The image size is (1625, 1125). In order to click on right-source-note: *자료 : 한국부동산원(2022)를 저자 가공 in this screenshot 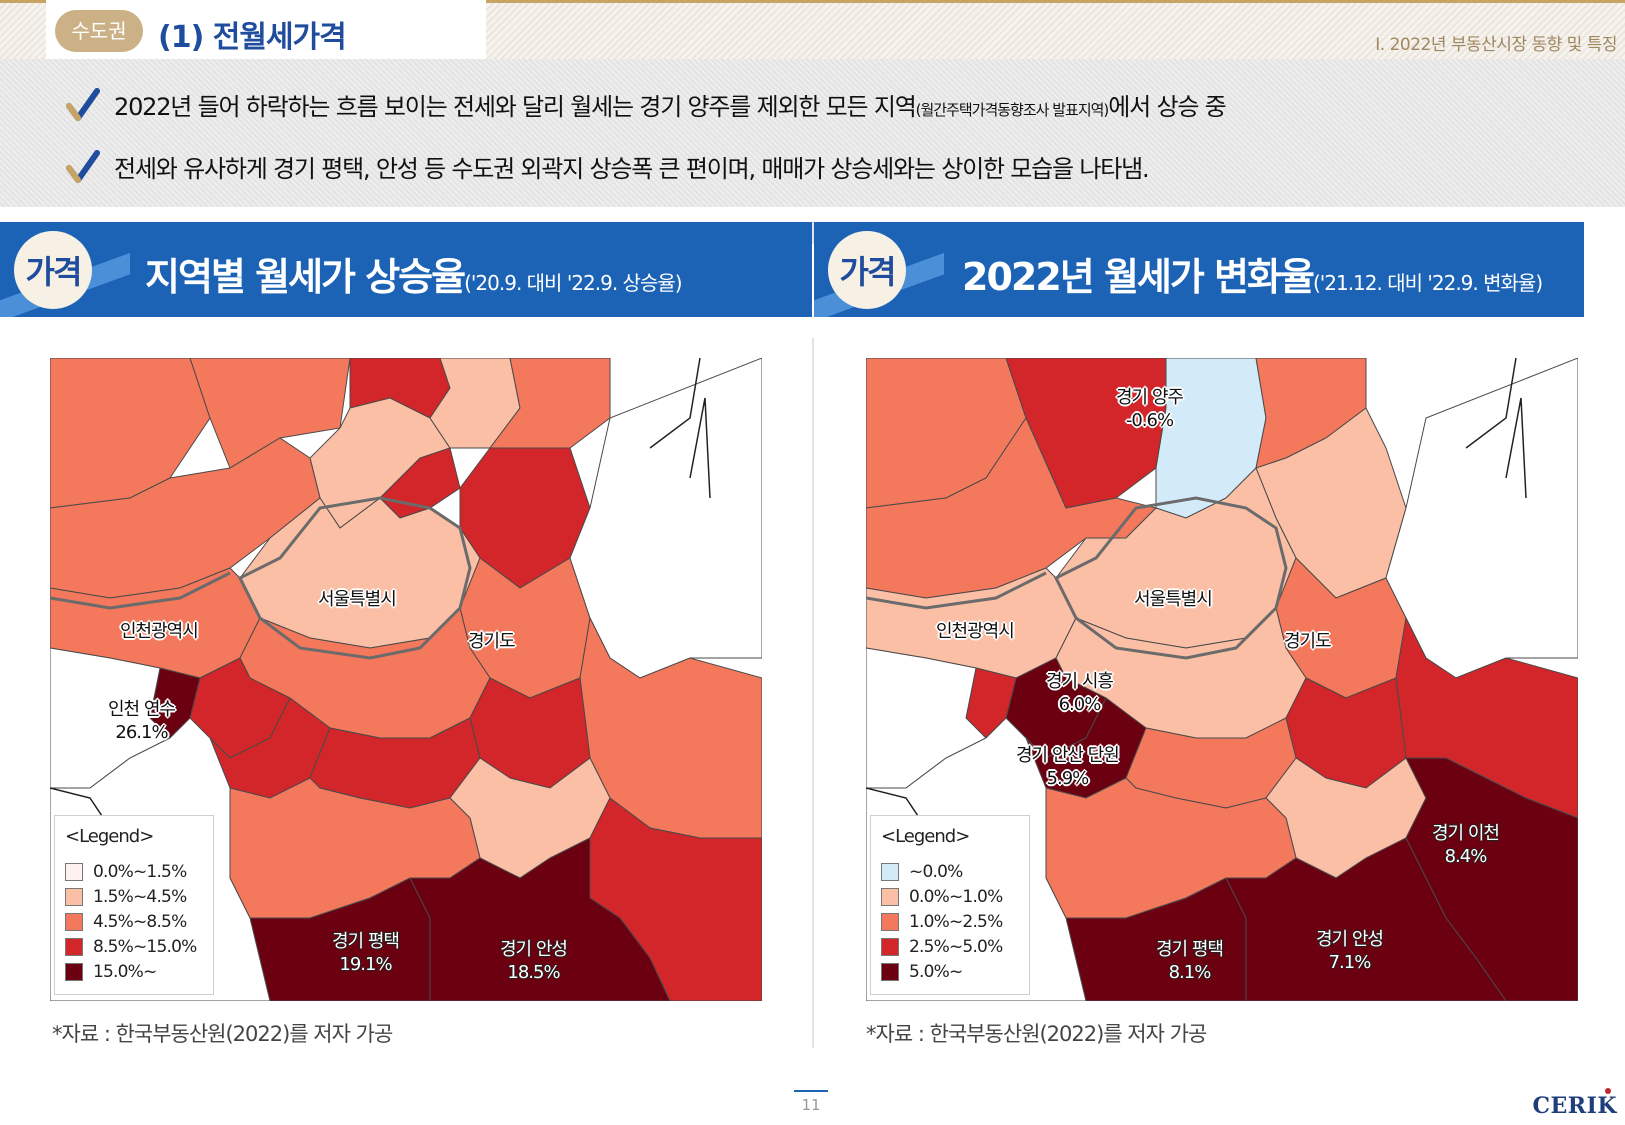, I will do `click(1036, 1034)`.